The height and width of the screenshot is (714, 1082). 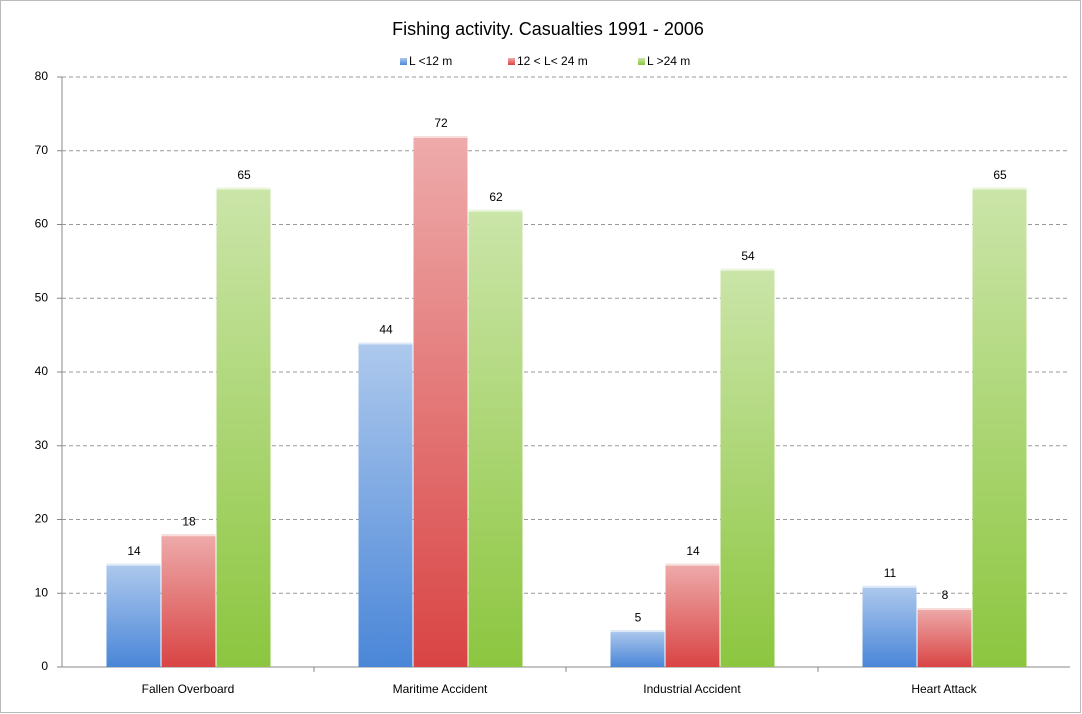 What do you see at coordinates (890, 573) in the screenshot?
I see `data-label: 11` at bounding box center [890, 573].